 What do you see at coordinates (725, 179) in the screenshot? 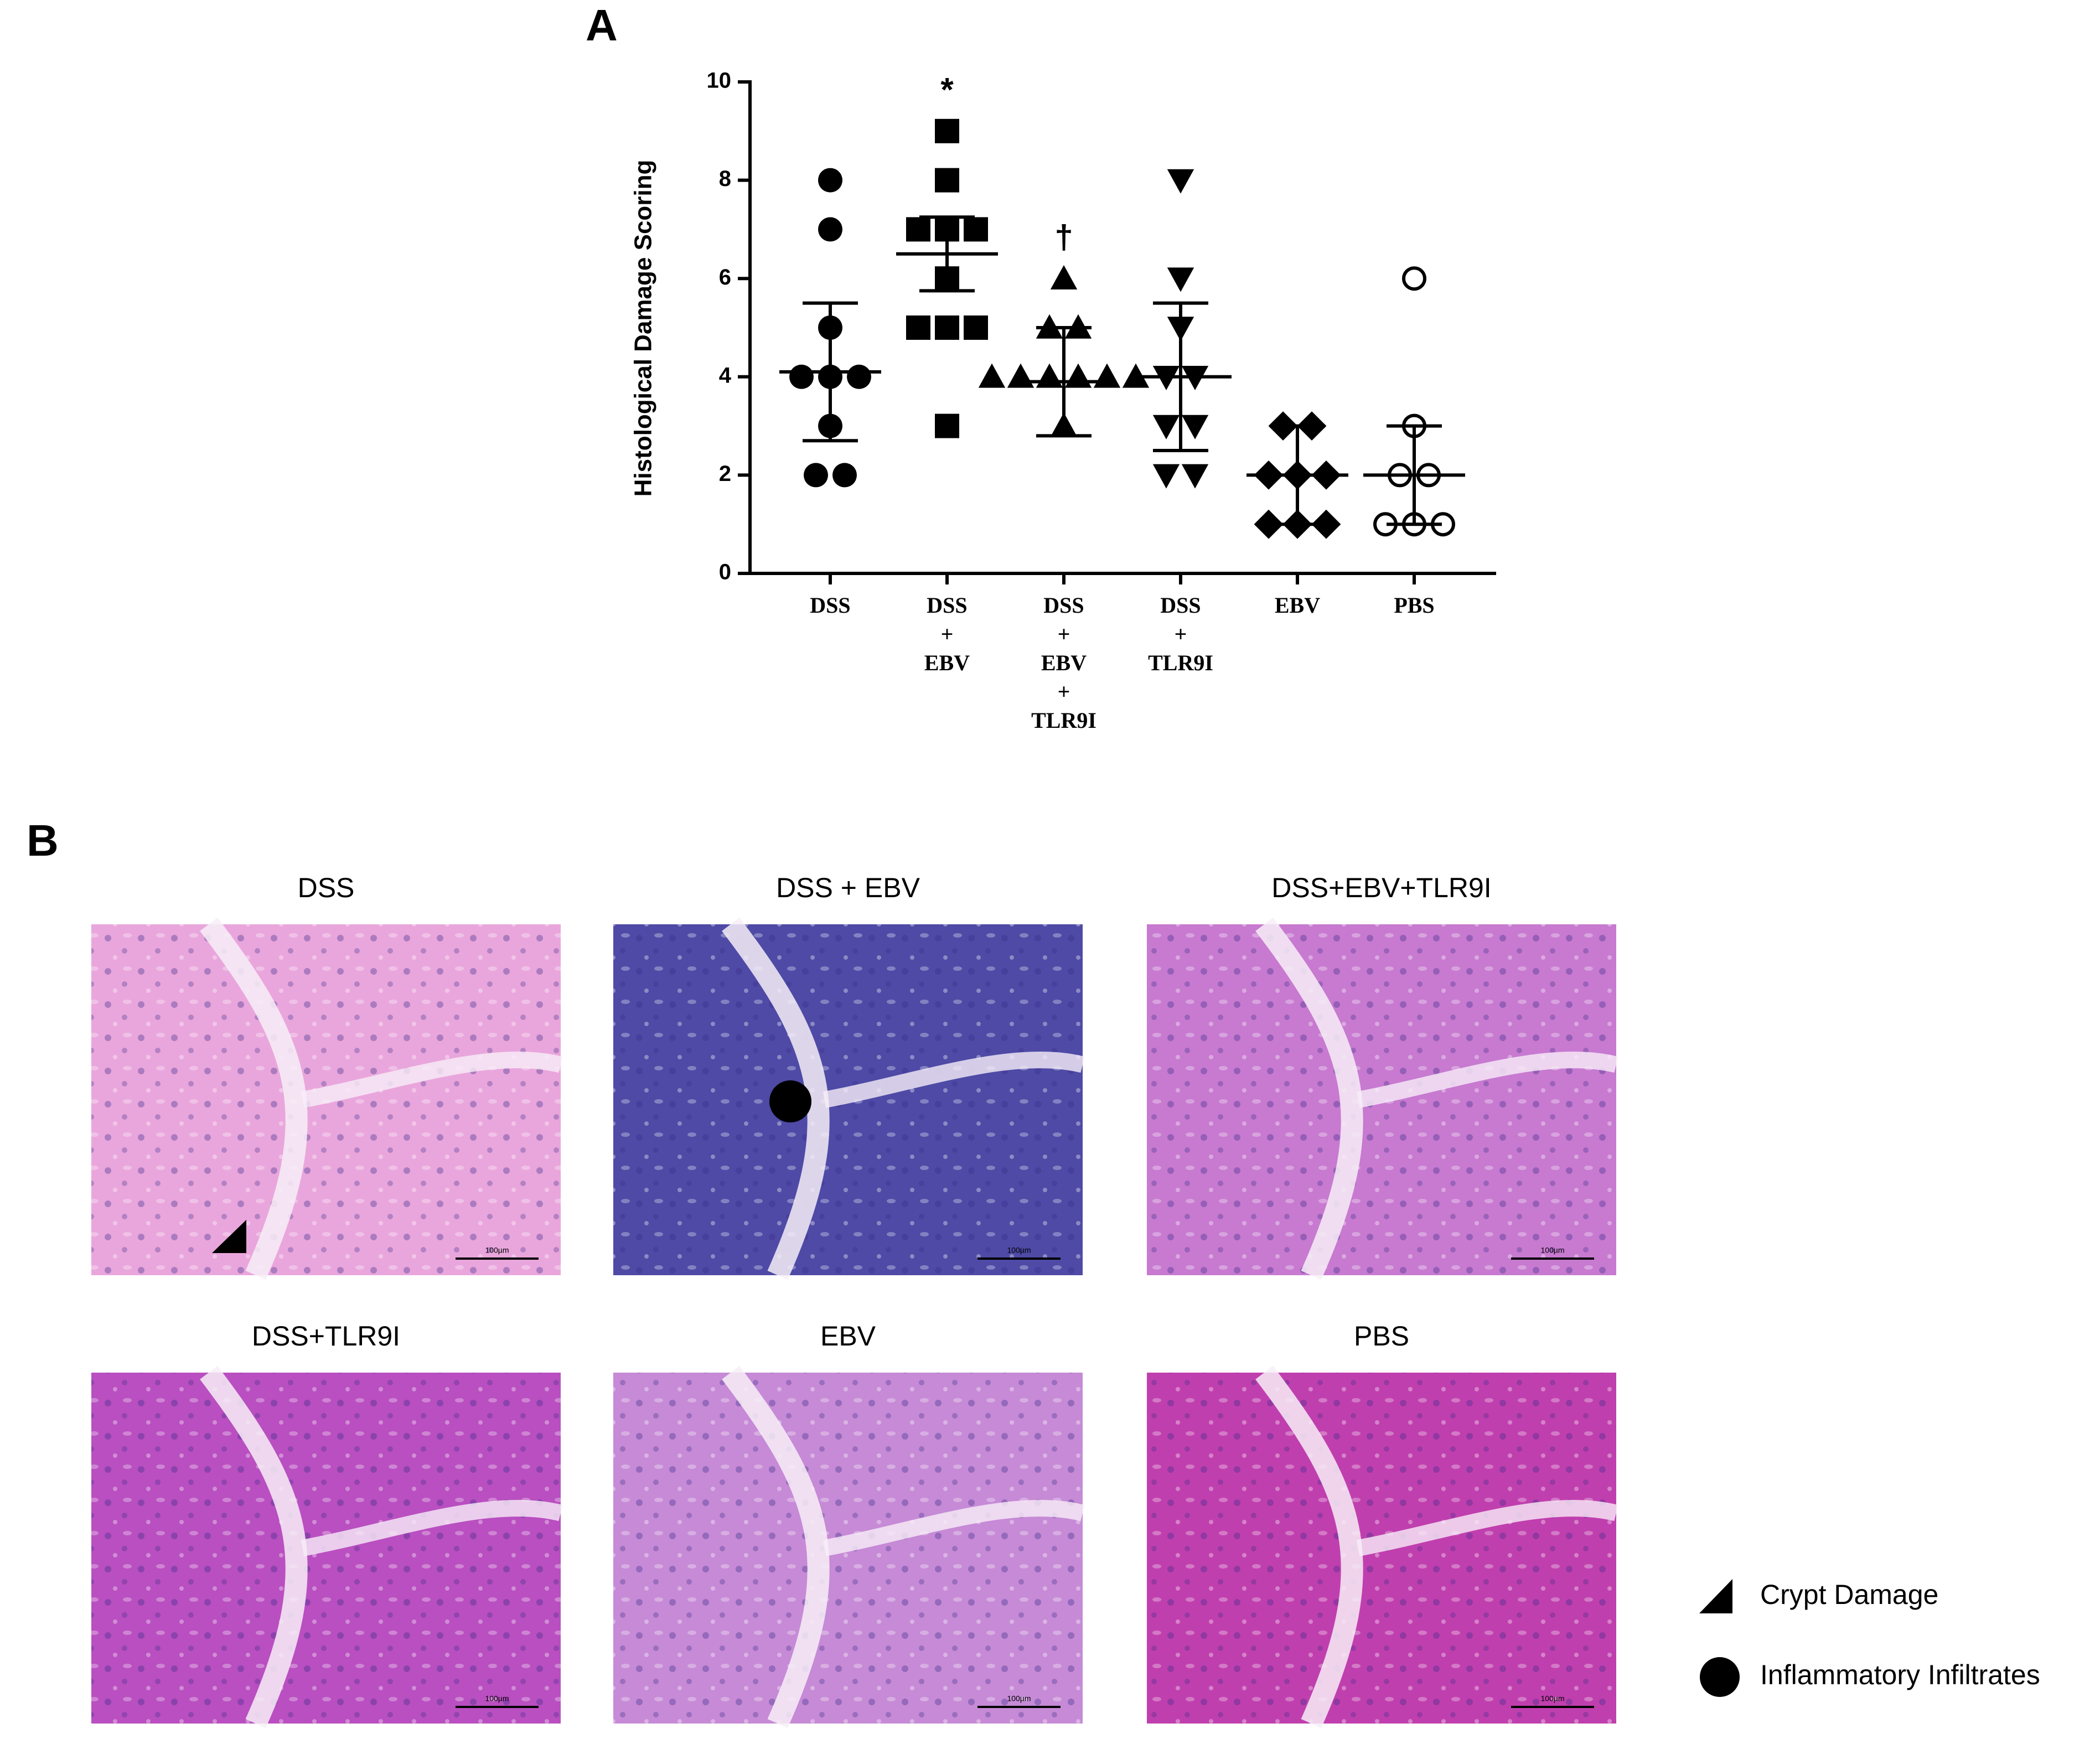
I see `y-tick-label: 8` at bounding box center [725, 179].